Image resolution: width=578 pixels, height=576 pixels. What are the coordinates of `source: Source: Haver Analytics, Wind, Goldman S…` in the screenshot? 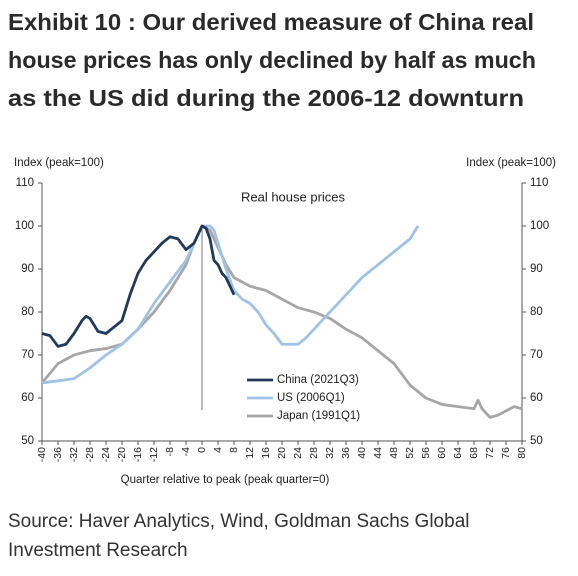 It's located at (238, 521).